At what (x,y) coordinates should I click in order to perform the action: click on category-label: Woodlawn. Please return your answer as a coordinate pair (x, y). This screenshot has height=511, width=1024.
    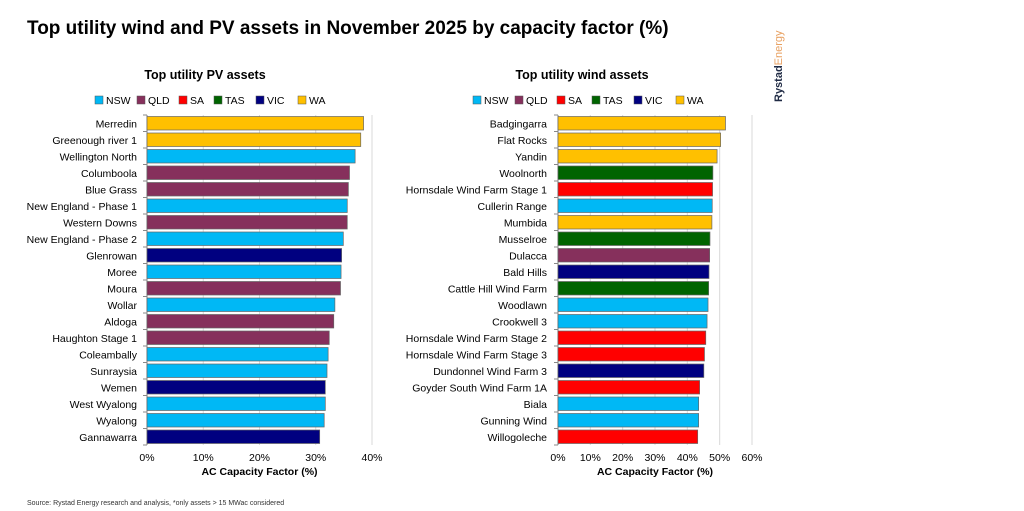
    Looking at the image, I should click on (522, 306).